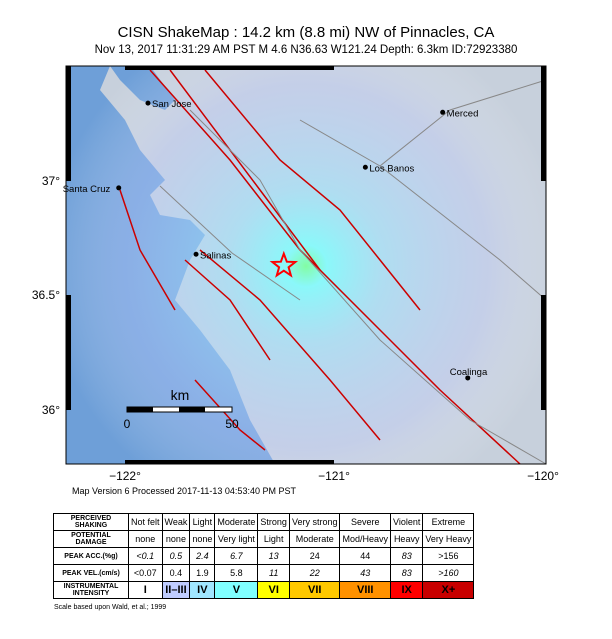 The image size is (612, 639). Describe the element at coordinates (314, 556) in the screenshot. I see `legend-cell: 24` at that location.